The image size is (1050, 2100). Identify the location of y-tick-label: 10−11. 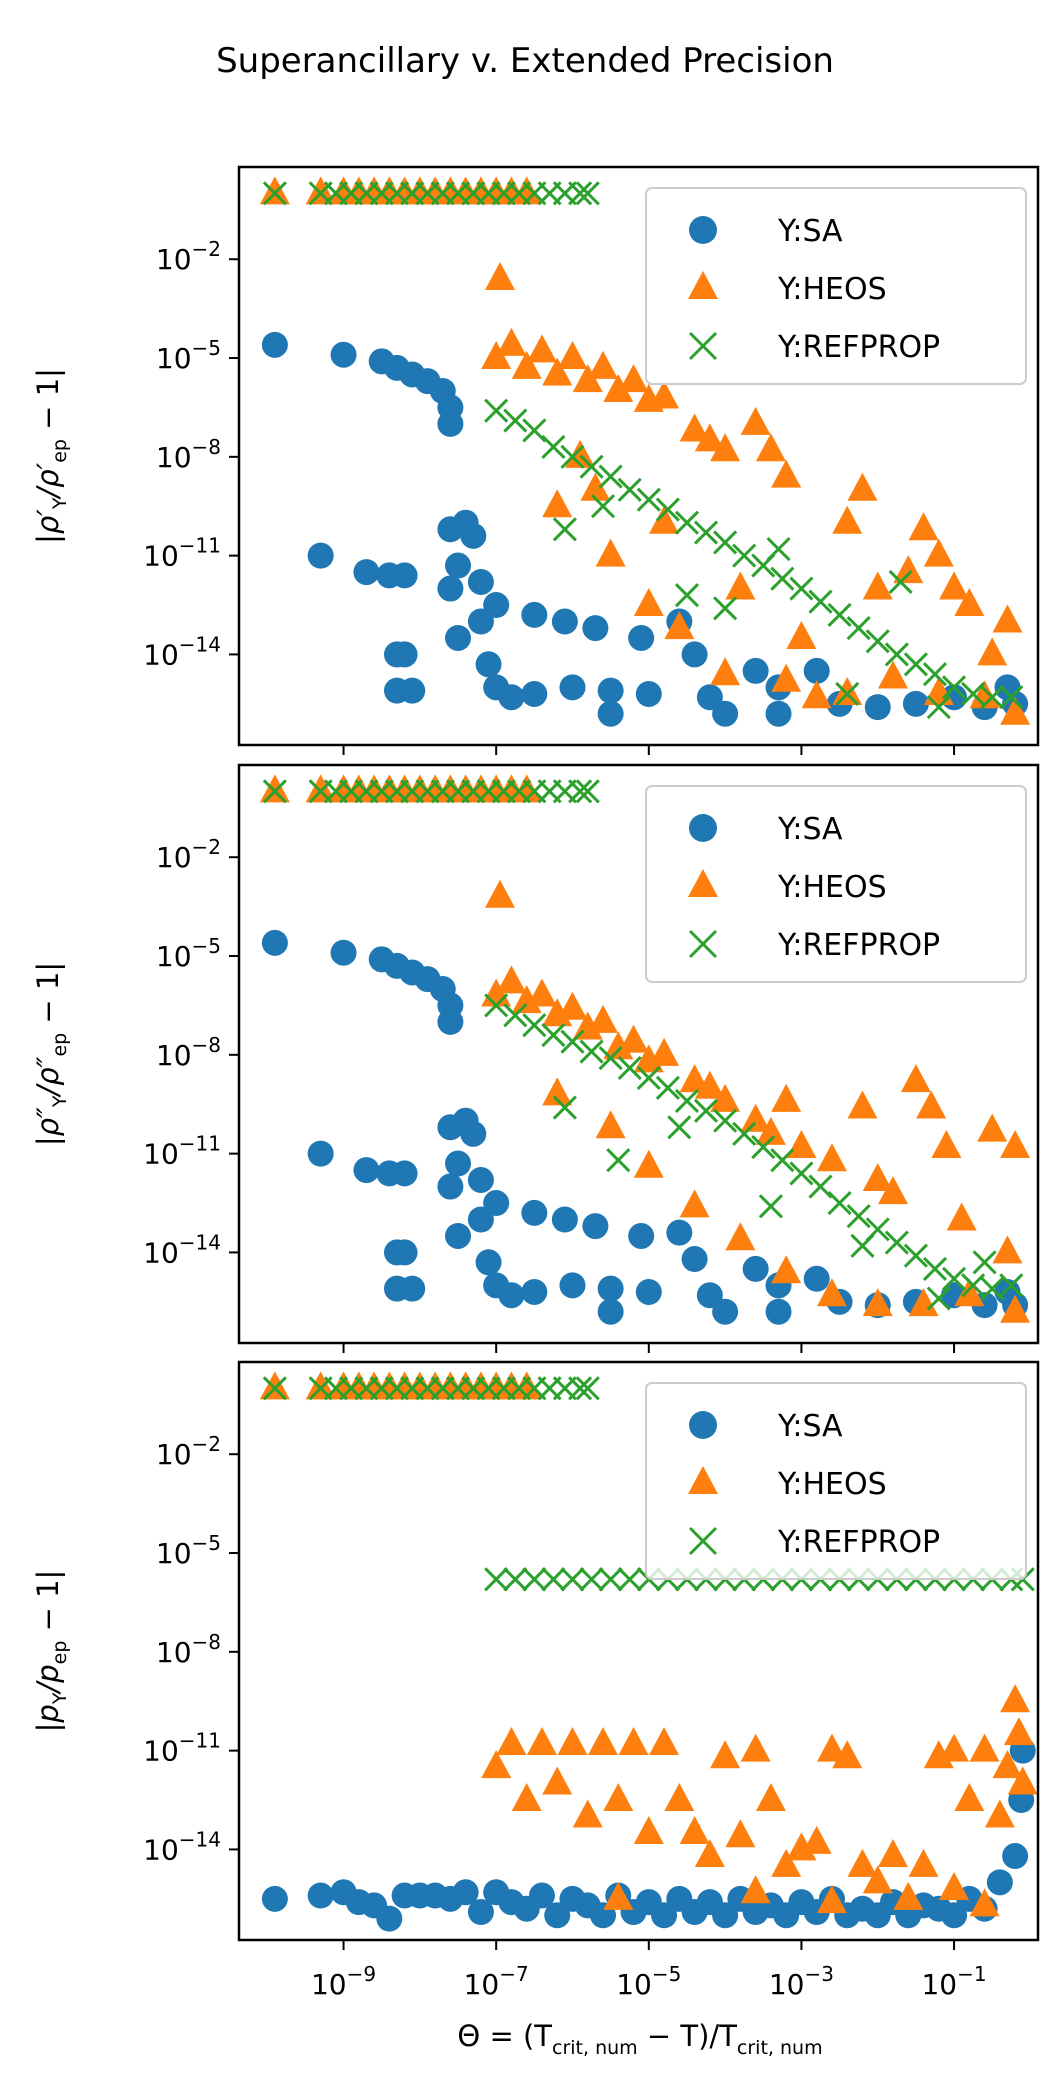
(182, 553).